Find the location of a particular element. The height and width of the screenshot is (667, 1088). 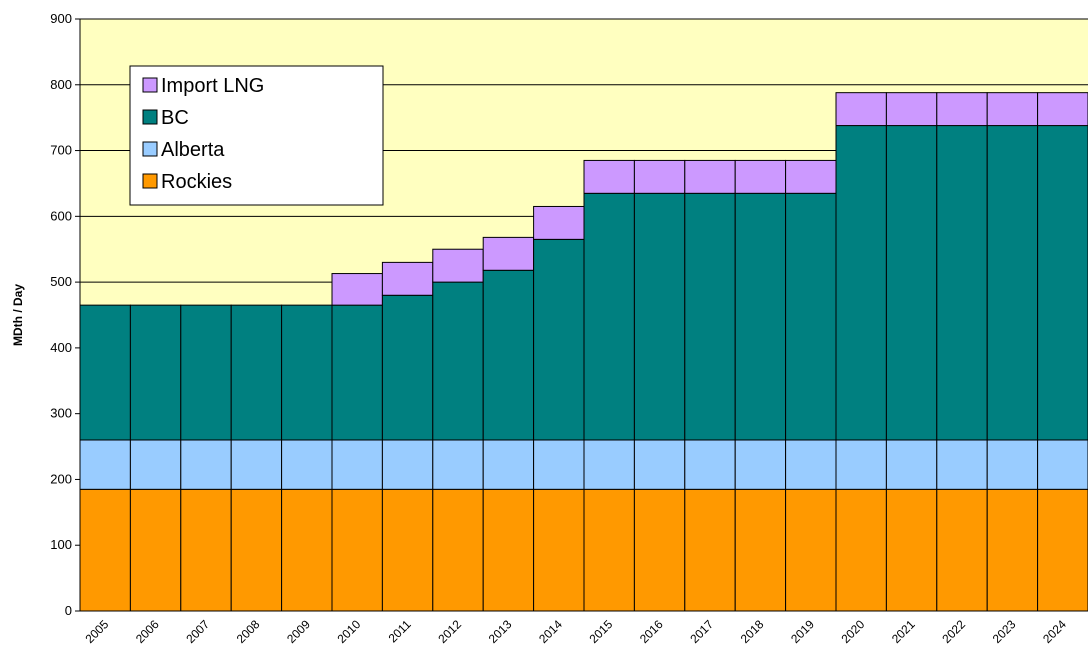

x-tick-label: 2024 is located at coordinates (1054, 631).